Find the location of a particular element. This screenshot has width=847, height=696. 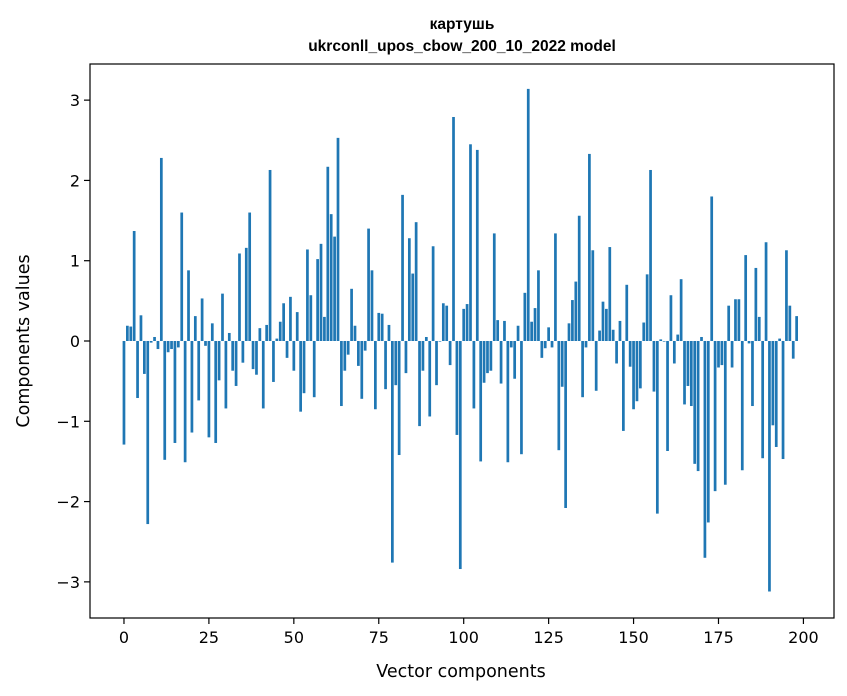

chart-title-line1: картушь is located at coordinates (462, 24).